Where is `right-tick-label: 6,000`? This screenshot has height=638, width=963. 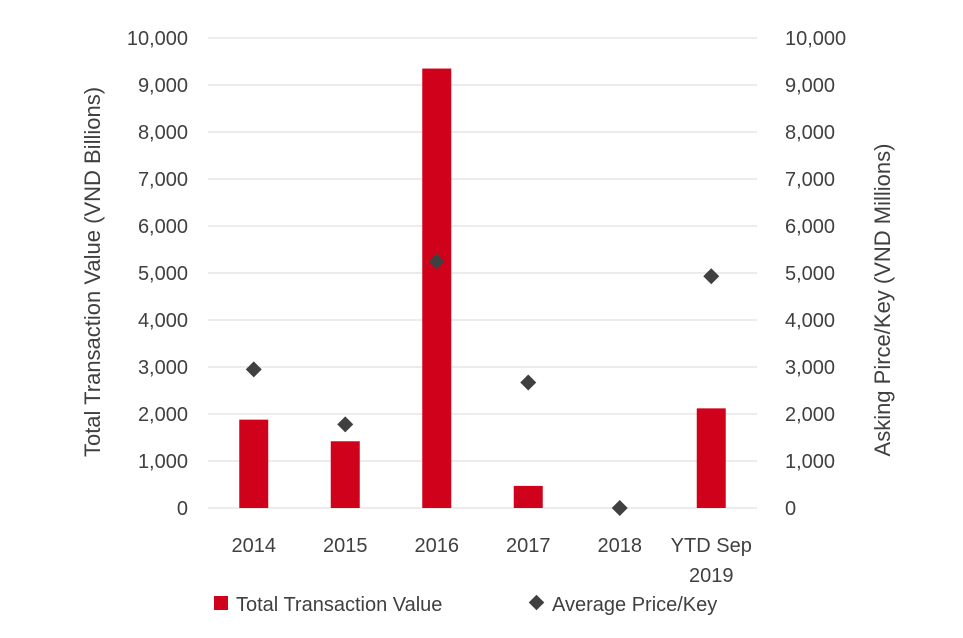
right-tick-label: 6,000 is located at coordinates (810, 227).